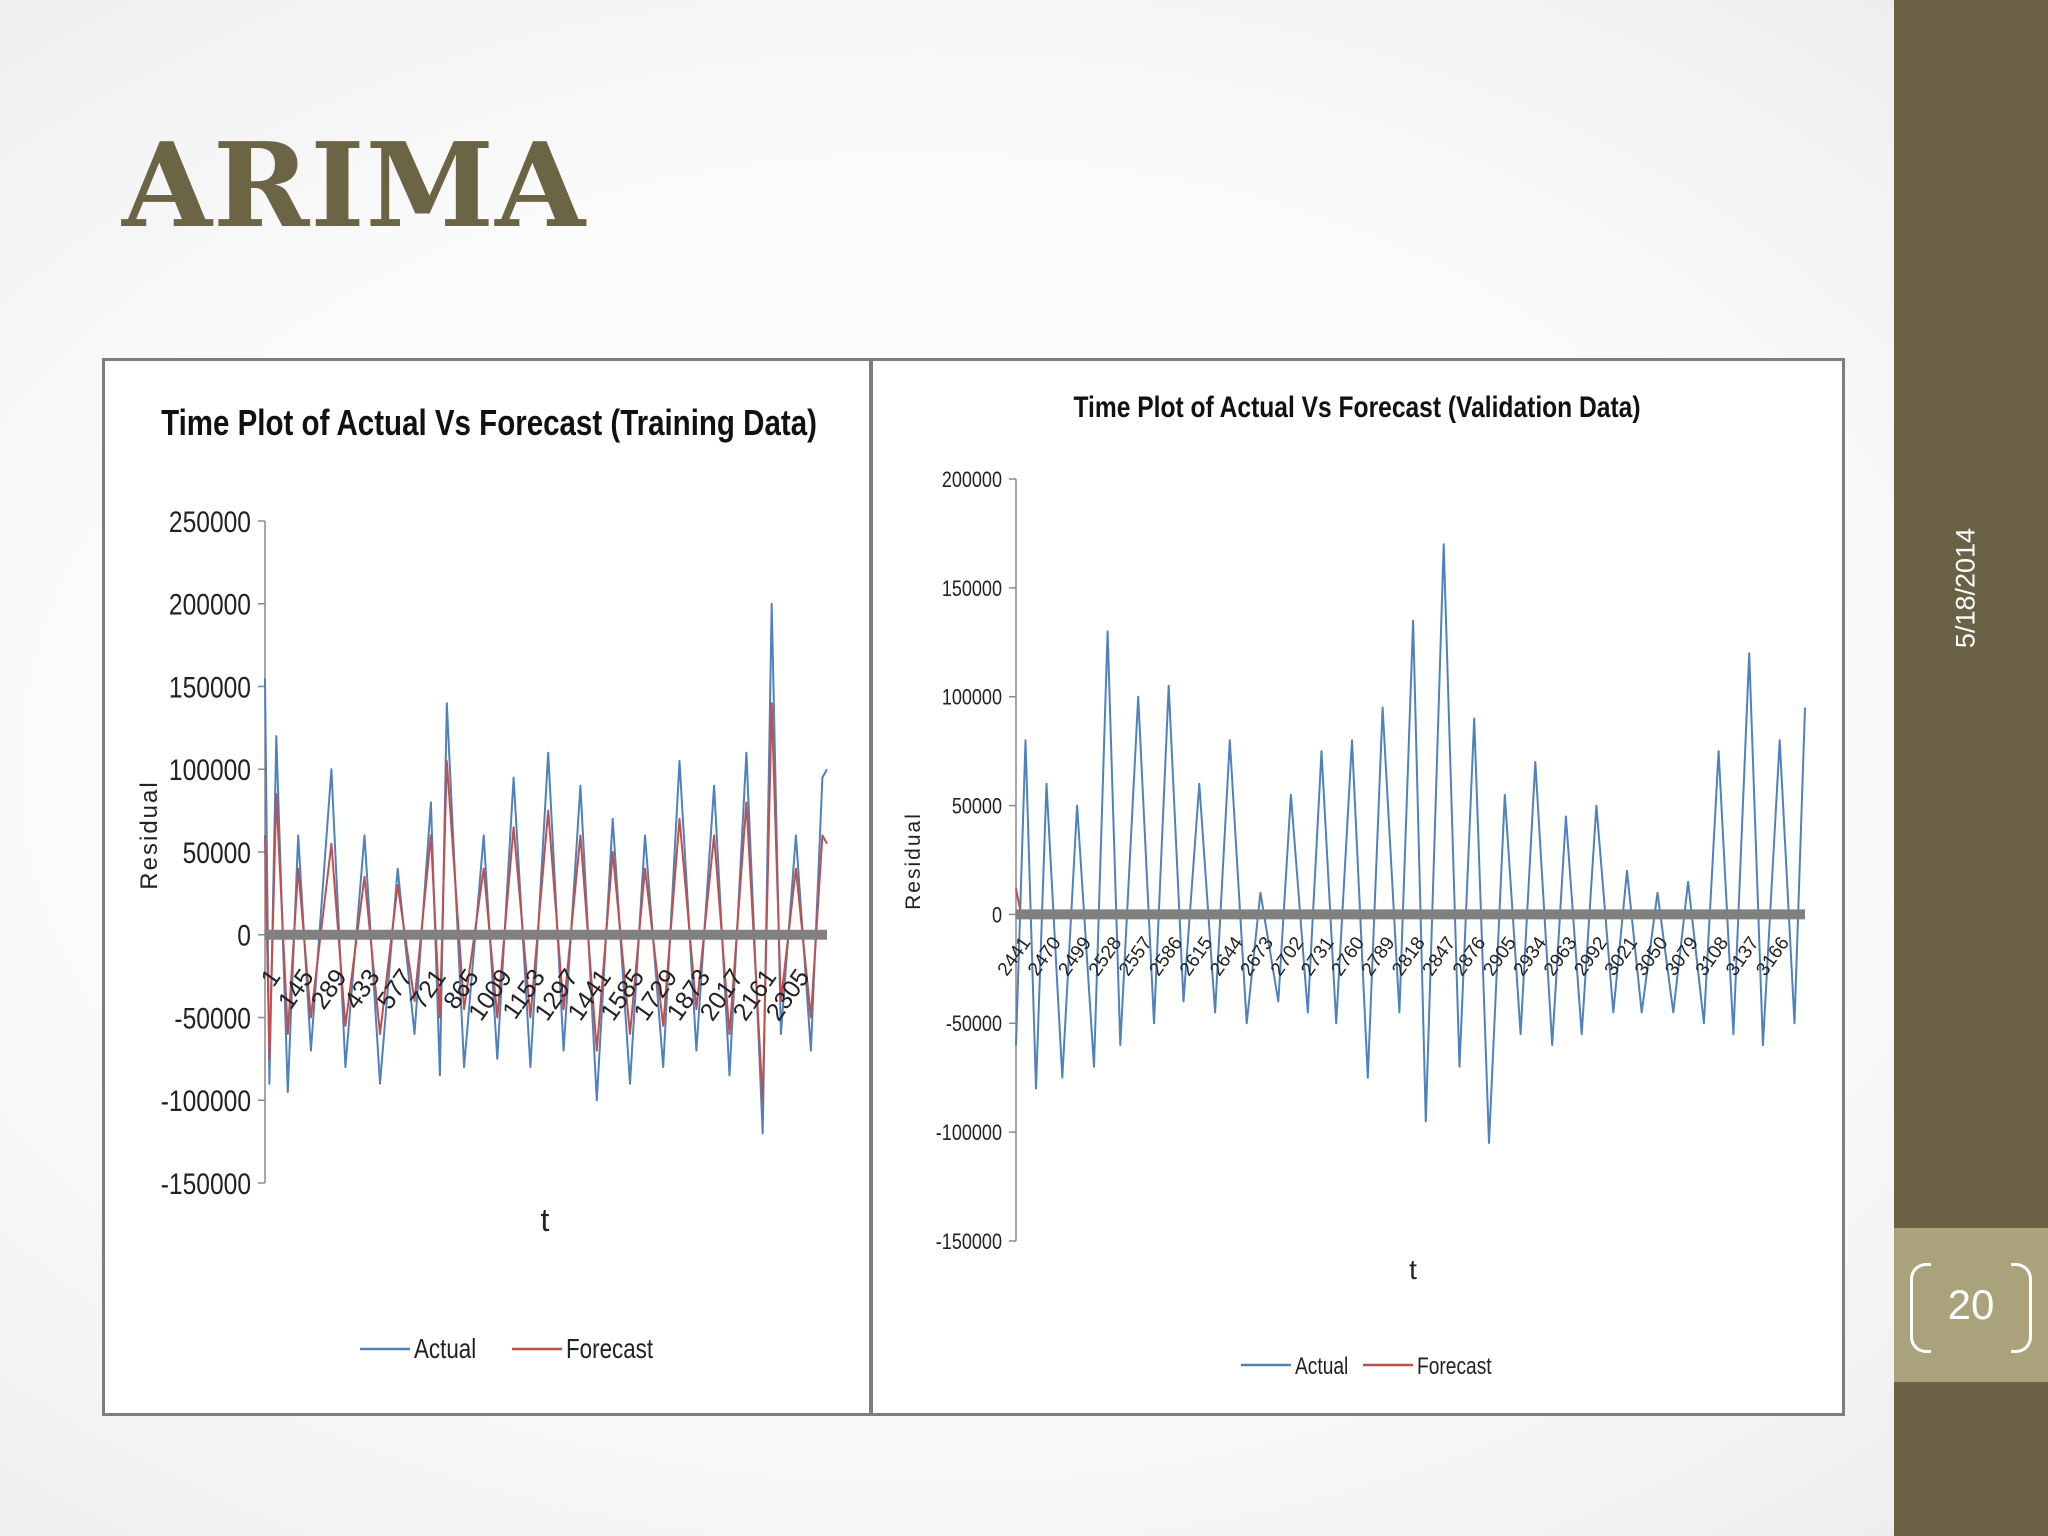  What do you see at coordinates (546, 902) in the screenshot?
I see `training-series-forecast` at bounding box center [546, 902].